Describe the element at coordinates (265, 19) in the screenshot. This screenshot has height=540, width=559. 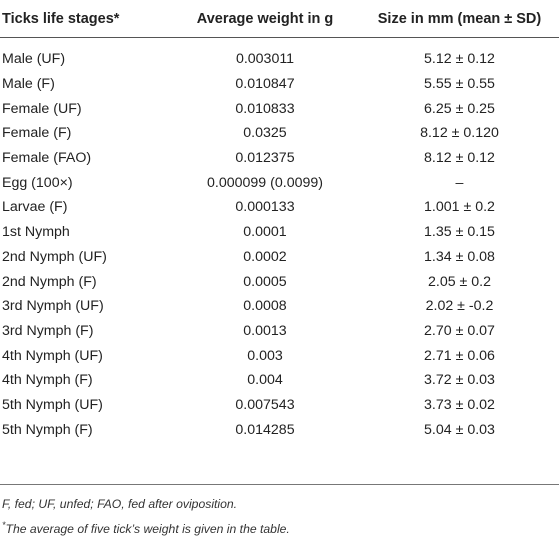
I see `header-average-weight: Average weight in g` at that location.